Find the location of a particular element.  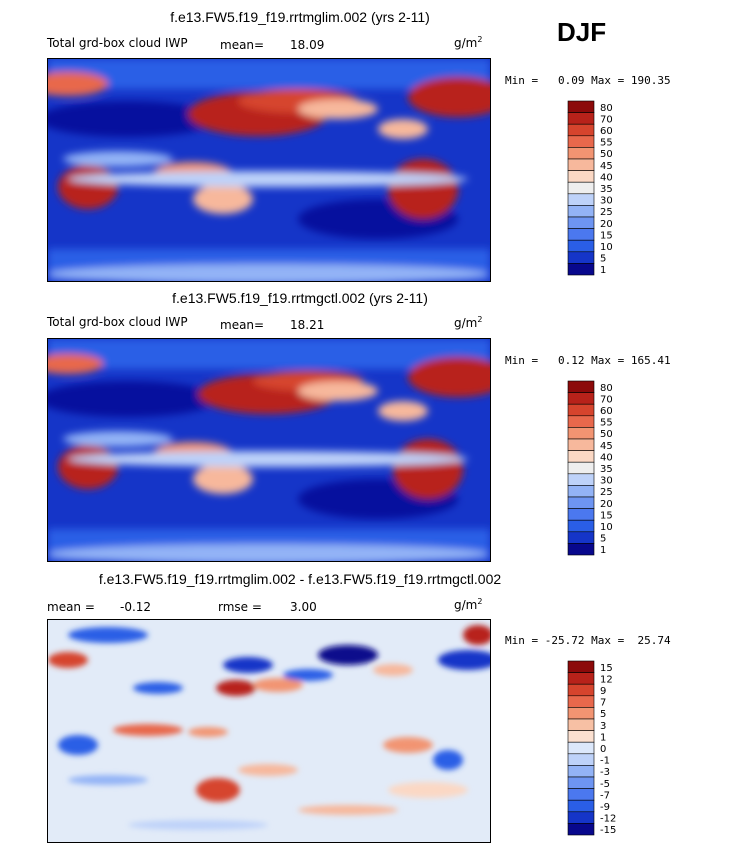

panel3-rmse-label: rmse = is located at coordinates (240, 607).